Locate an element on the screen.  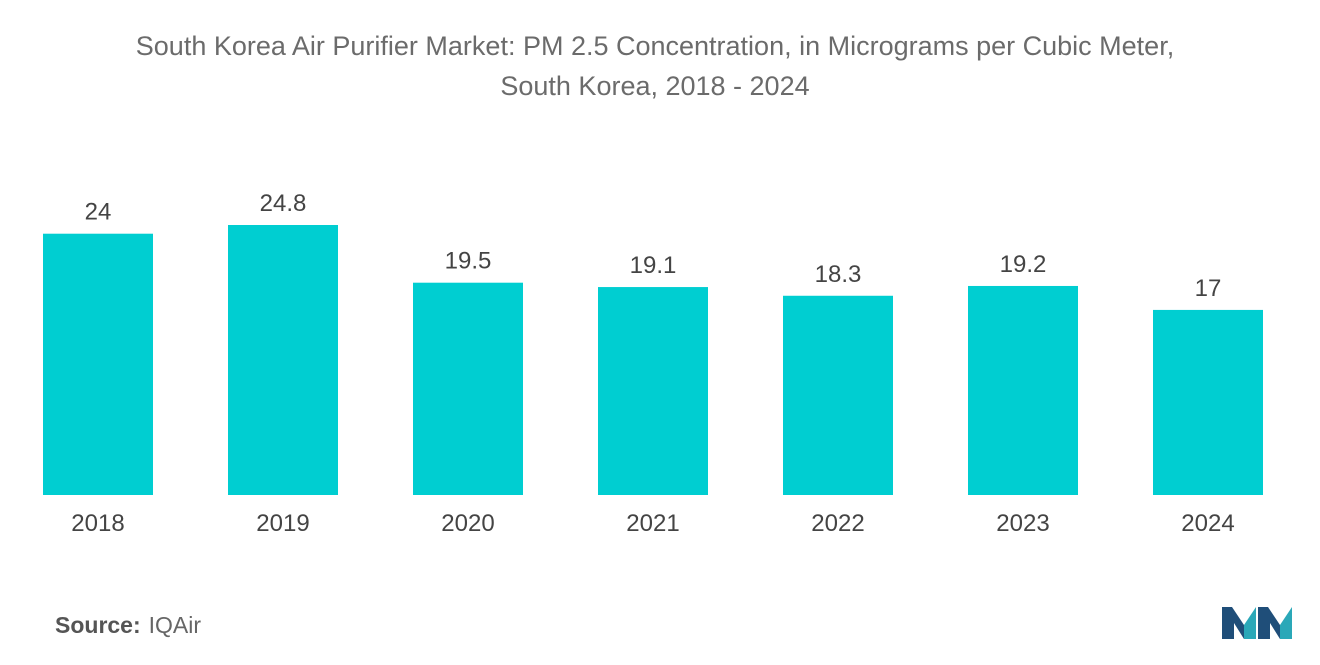
bar-2024 is located at coordinates (1208, 402).